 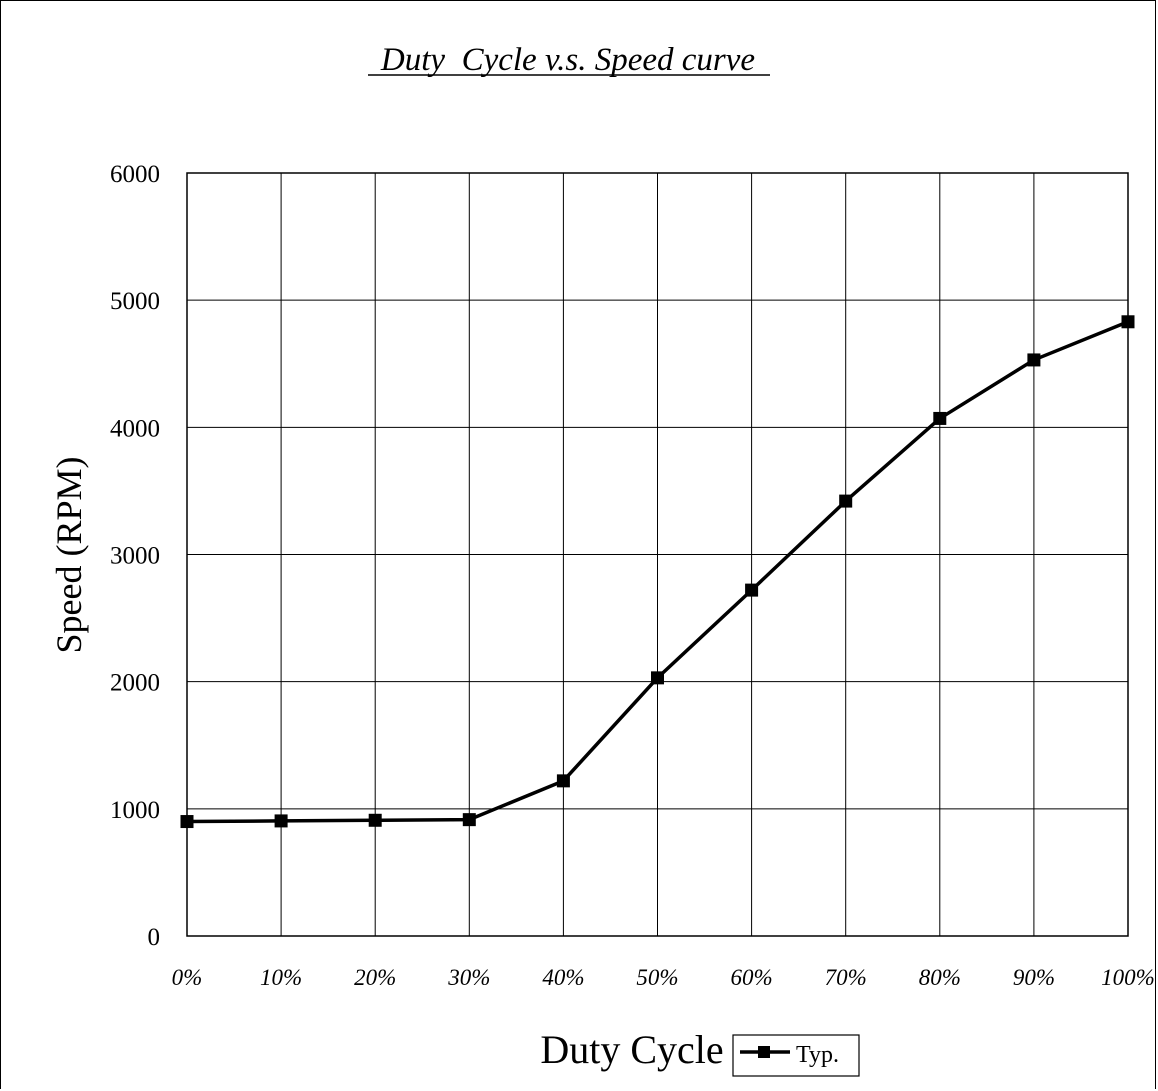 I want to click on y-tick-label: 5000, so click(x=135, y=301).